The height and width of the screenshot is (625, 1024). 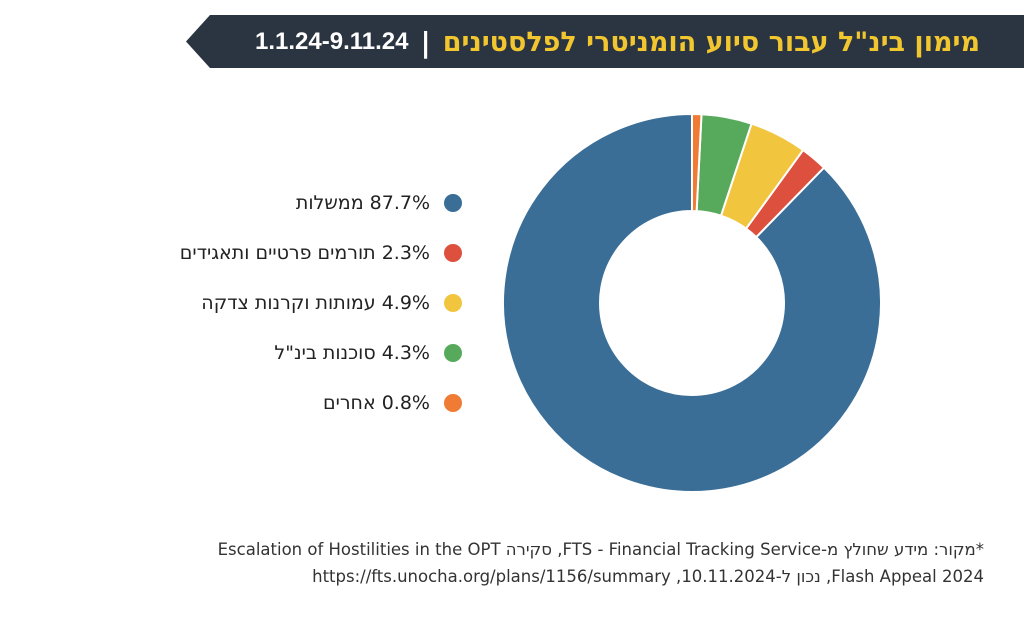 I want to click on header-banner, so click(x=605, y=41).